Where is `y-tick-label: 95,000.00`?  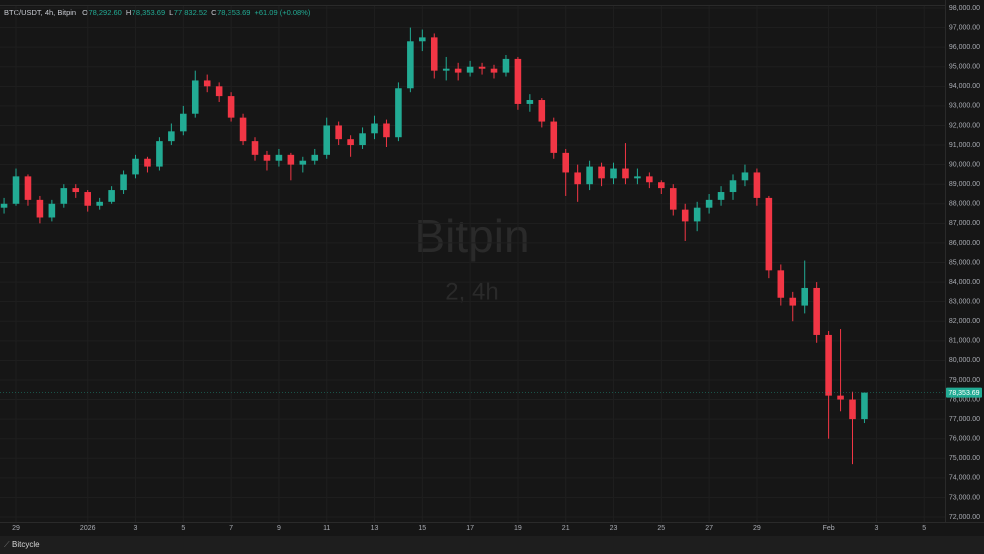
y-tick-label: 95,000.00 is located at coordinates (964, 67).